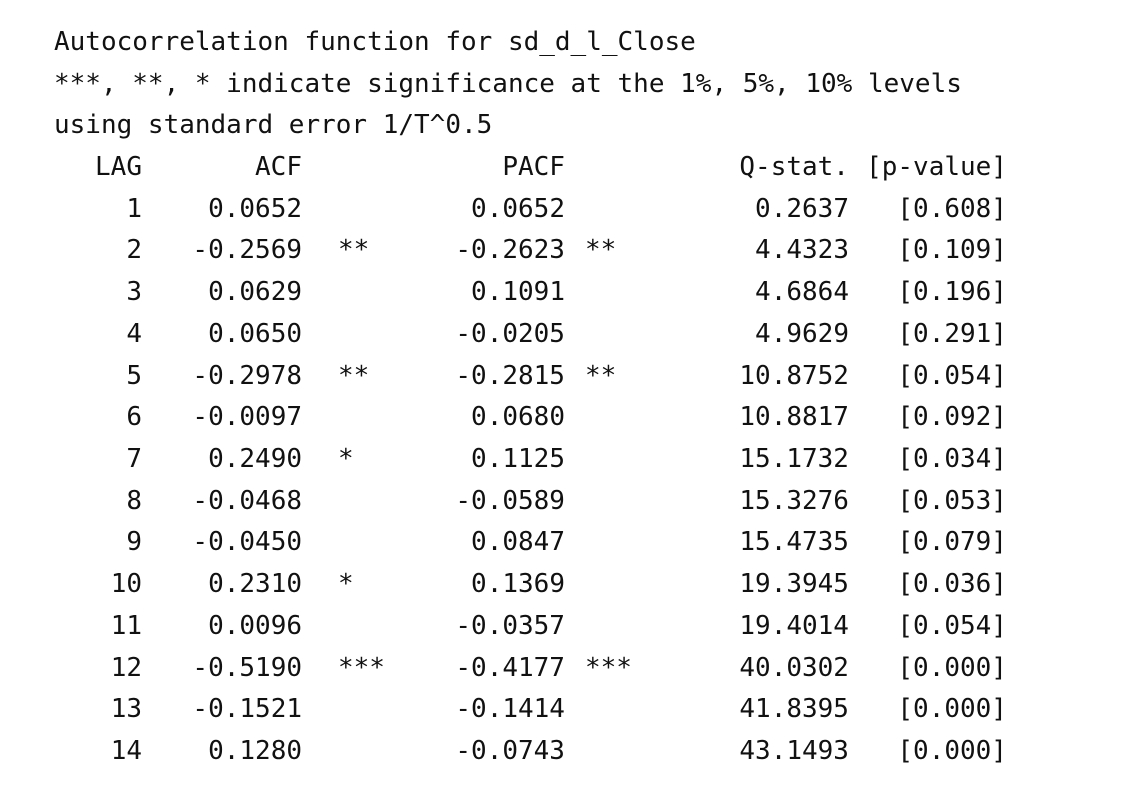  What do you see at coordinates (608, 667) in the screenshot?
I see `pacf-significance-cell: ***` at bounding box center [608, 667].